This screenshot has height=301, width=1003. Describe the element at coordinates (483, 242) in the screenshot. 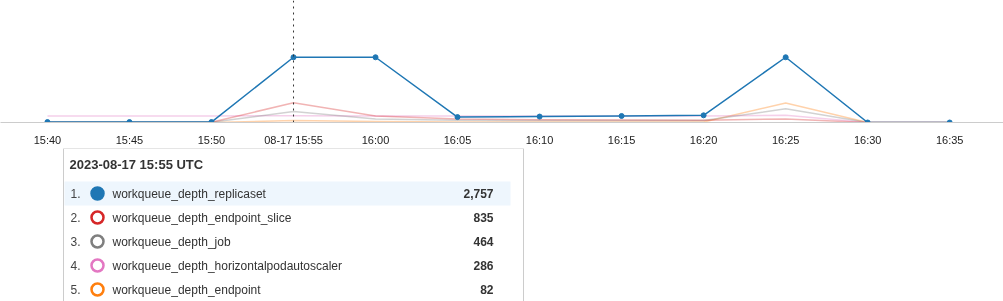

I see `text: 464` at that location.